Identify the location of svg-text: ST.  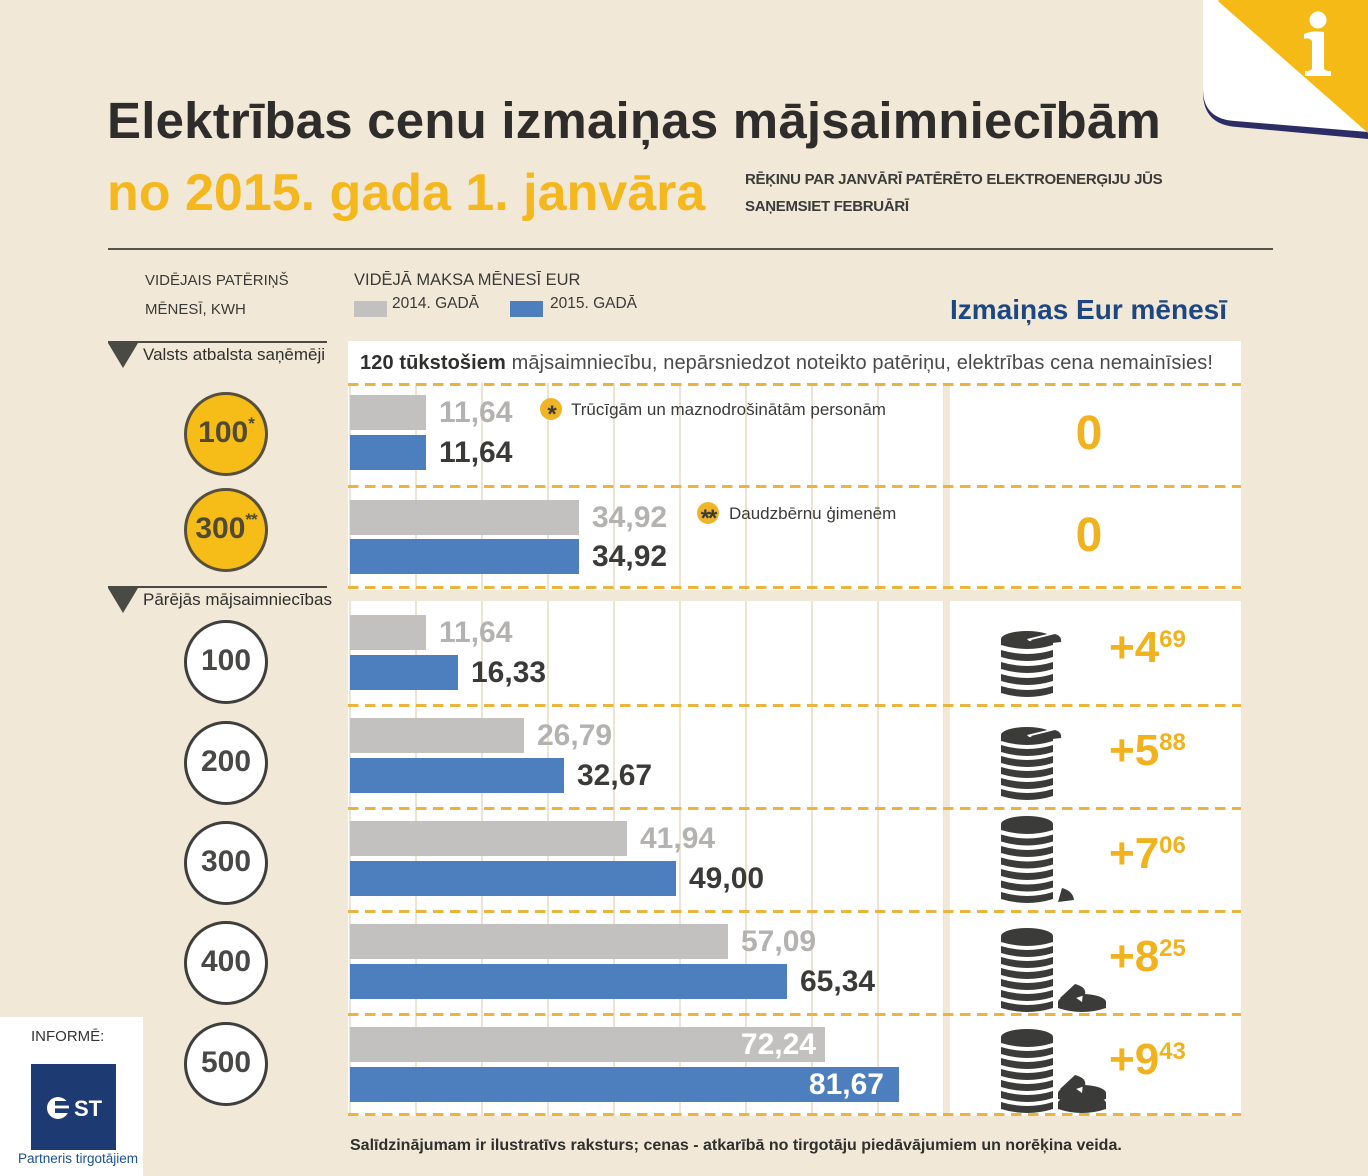
(88, 1108).